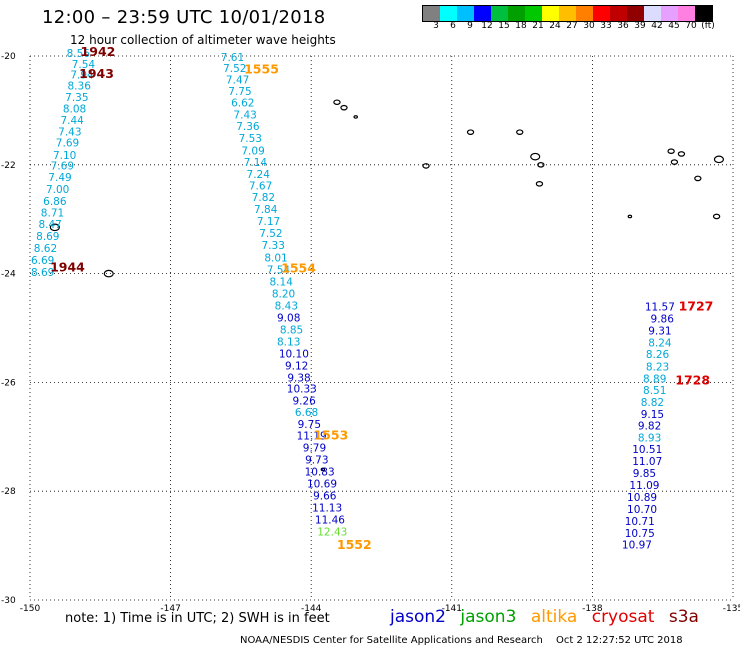 The height and width of the screenshot is (650, 740). I want to click on wave-height-value: 8.08, so click(74, 110).